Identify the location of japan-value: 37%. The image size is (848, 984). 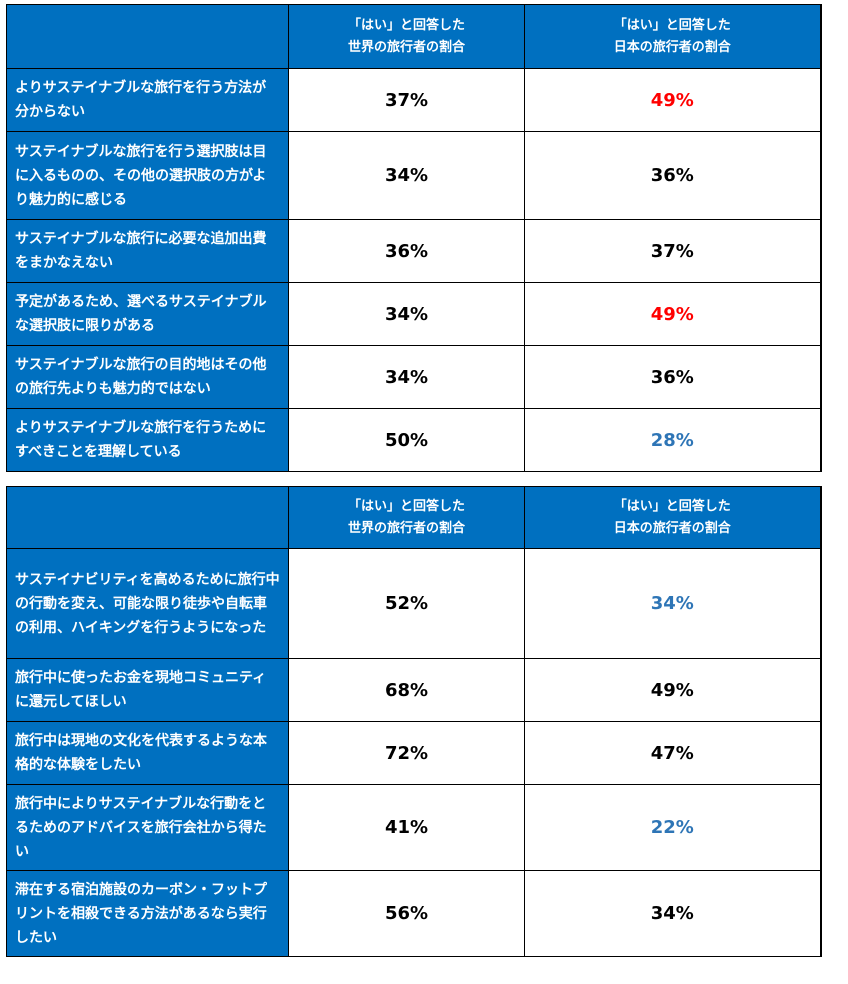
(673, 251).